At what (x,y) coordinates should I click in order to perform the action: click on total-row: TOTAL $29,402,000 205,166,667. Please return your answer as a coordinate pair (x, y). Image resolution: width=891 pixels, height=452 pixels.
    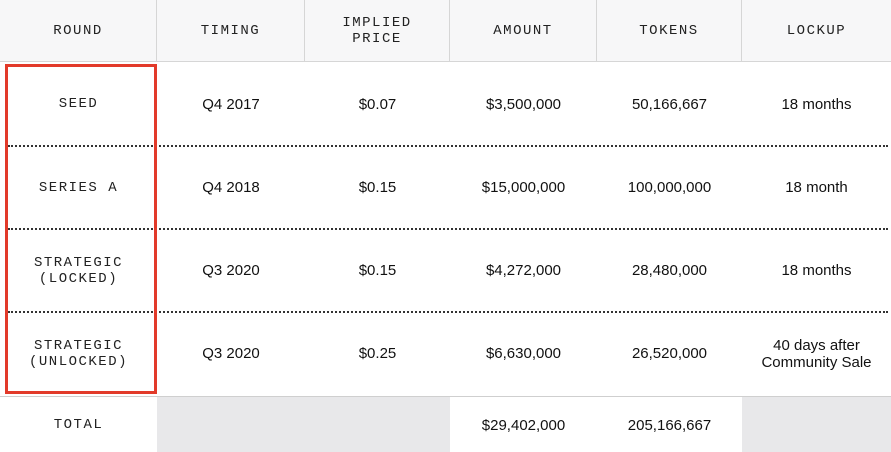
    Looking at the image, I should click on (445, 424).